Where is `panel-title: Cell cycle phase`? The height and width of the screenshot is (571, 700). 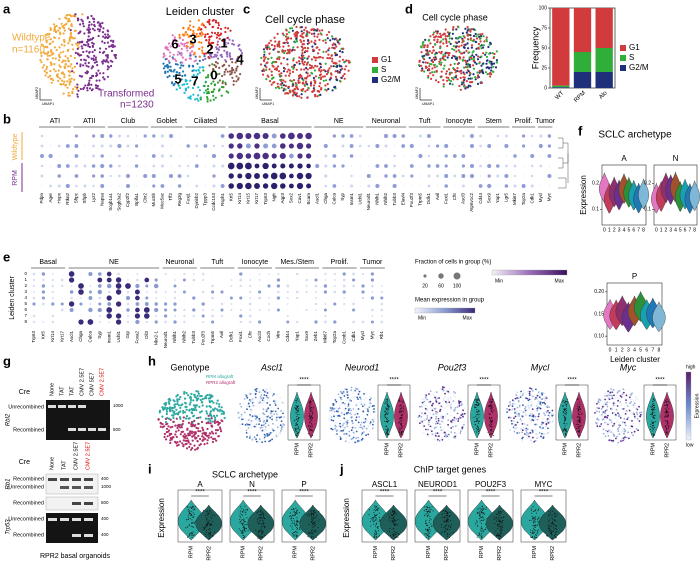
panel-title: Cell cycle phase is located at coordinates (305, 20).